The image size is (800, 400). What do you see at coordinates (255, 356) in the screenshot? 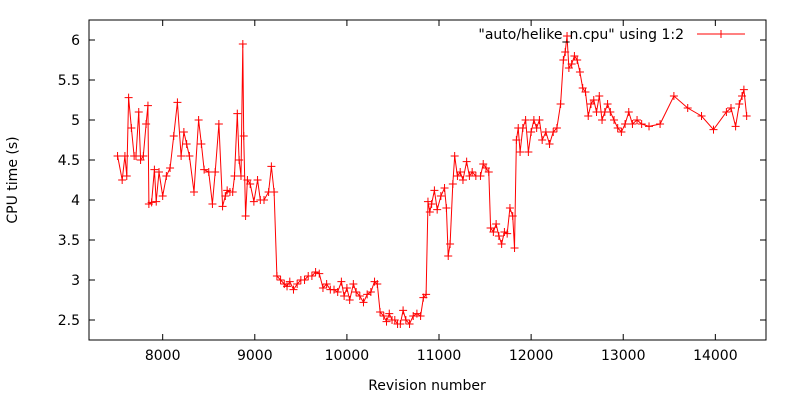
I see `x-tick-label-1: 9000` at bounding box center [255, 356].